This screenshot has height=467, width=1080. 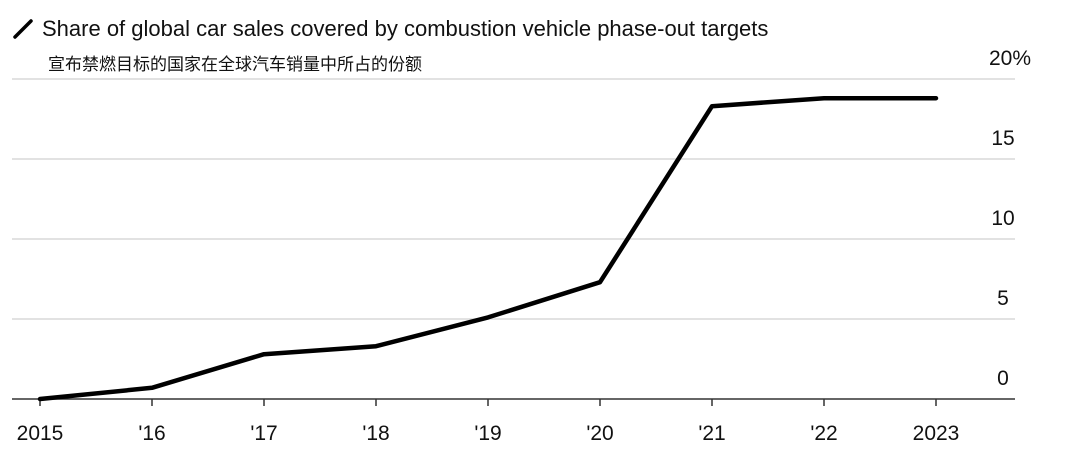 I want to click on x-tick-label: '20, so click(x=599, y=433).